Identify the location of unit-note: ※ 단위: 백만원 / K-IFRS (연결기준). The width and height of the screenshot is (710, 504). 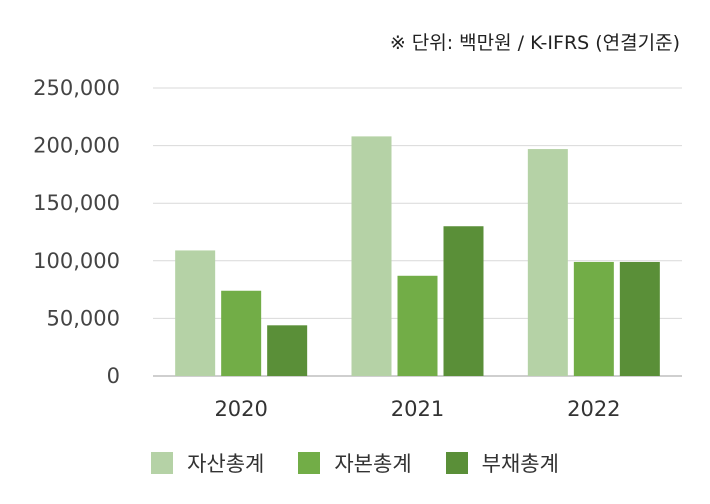
(534, 43).